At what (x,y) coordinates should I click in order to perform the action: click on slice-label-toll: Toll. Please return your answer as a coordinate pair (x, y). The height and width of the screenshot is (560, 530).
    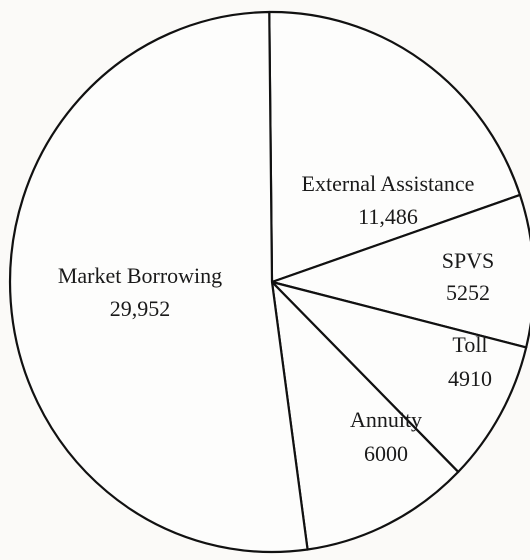
    Looking at the image, I should click on (469, 344).